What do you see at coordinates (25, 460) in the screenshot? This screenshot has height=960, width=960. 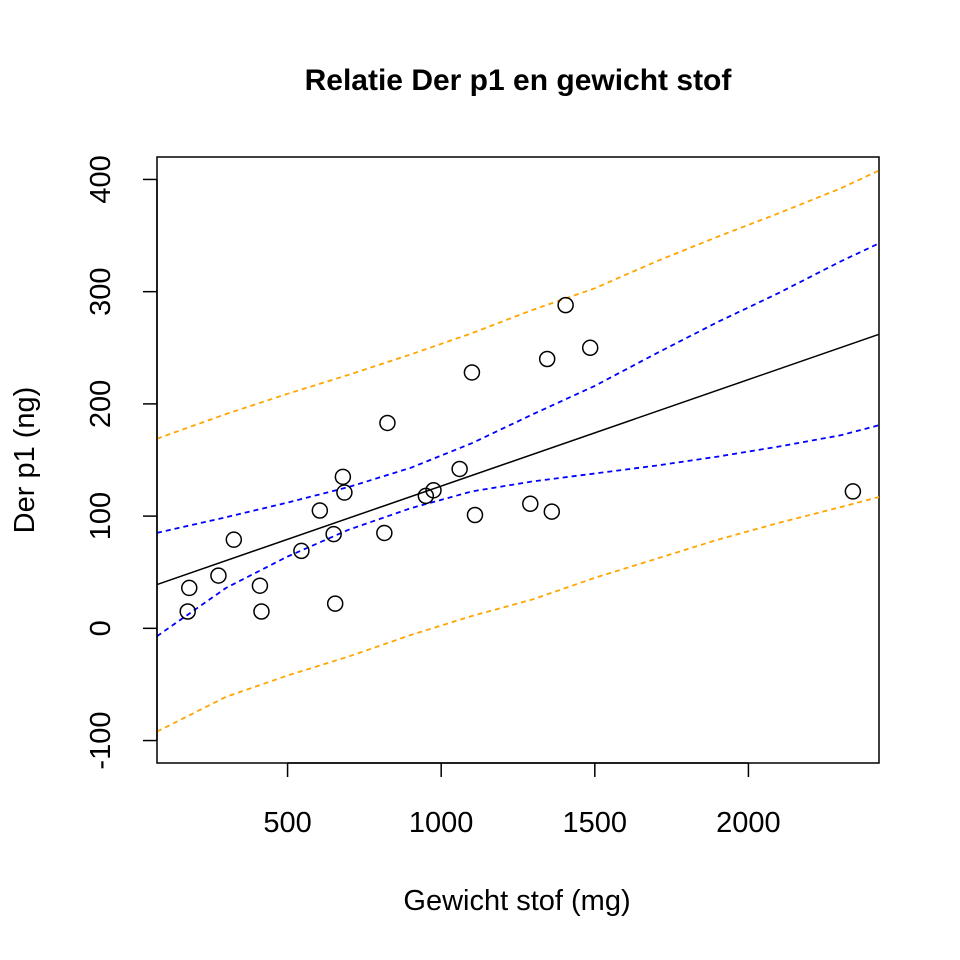 I see `y-axis-label: Der p1 (ng)` at bounding box center [25, 460].